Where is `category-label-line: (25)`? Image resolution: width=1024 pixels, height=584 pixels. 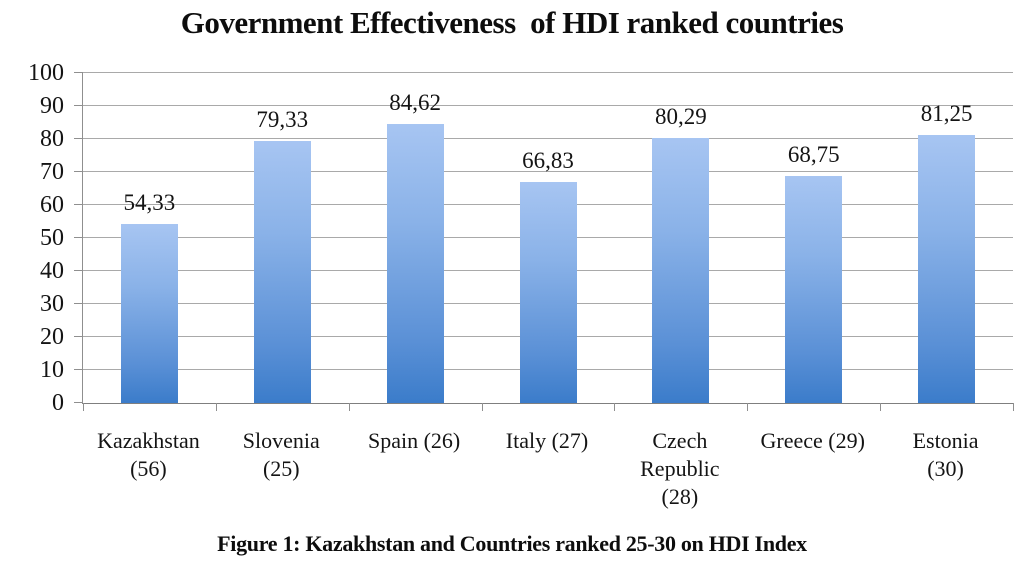 category-label-line: (25) is located at coordinates (281, 468).